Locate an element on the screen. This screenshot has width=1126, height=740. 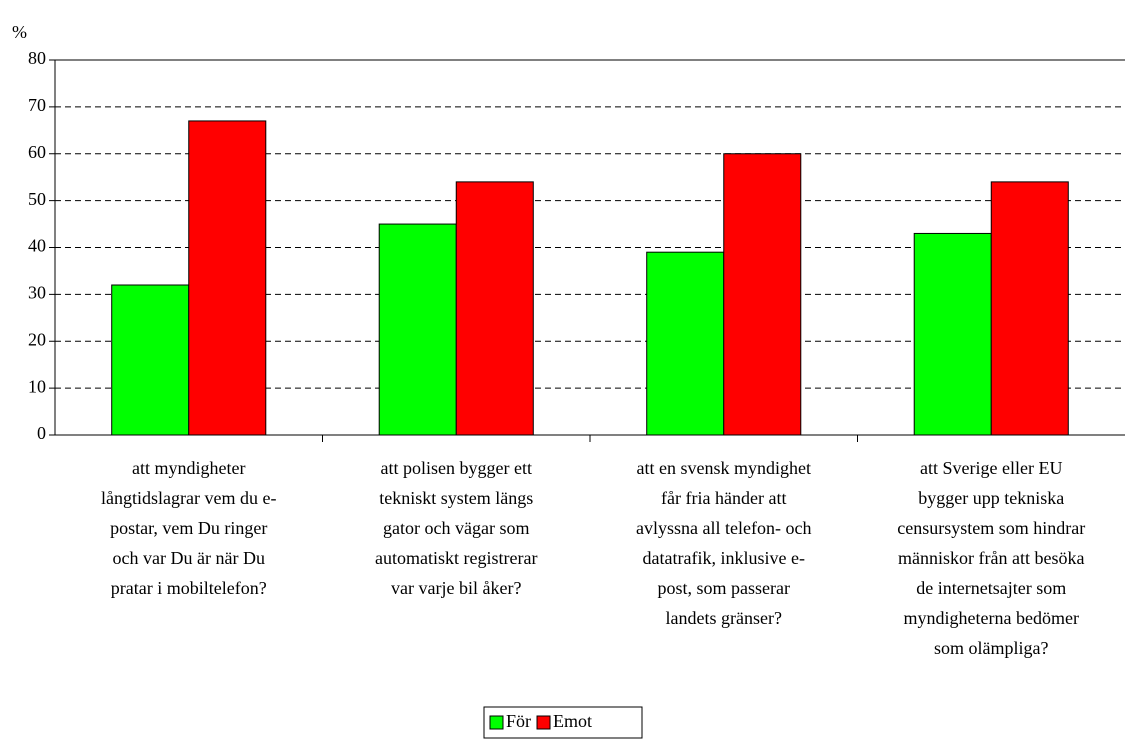
x-tick-label: post, som passerar is located at coordinates (724, 588).